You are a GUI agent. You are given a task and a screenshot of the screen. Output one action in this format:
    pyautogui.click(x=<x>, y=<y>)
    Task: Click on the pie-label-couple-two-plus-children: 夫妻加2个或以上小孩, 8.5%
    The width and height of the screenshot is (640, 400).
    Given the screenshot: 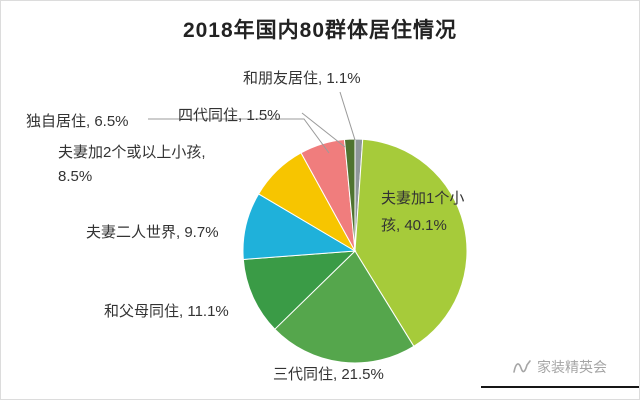 What is the action you would take?
    pyautogui.click(x=132, y=164)
    